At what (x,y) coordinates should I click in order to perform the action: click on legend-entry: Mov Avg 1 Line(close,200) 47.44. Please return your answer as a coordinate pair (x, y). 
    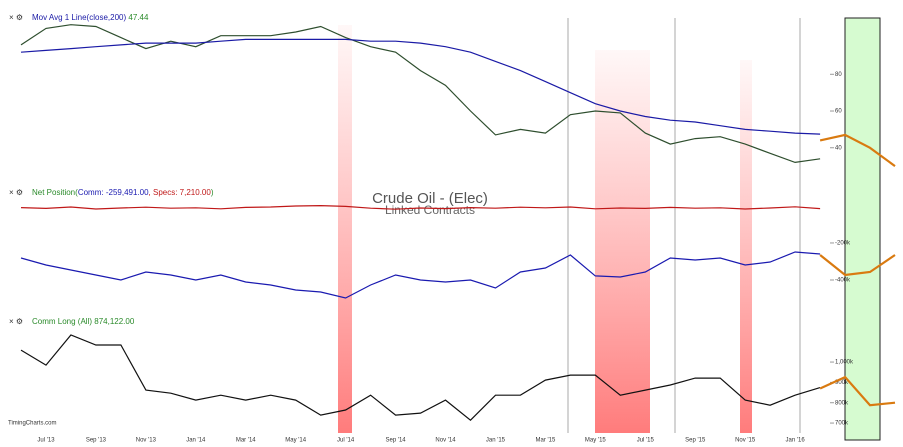
    Looking at the image, I should click on (90, 17).